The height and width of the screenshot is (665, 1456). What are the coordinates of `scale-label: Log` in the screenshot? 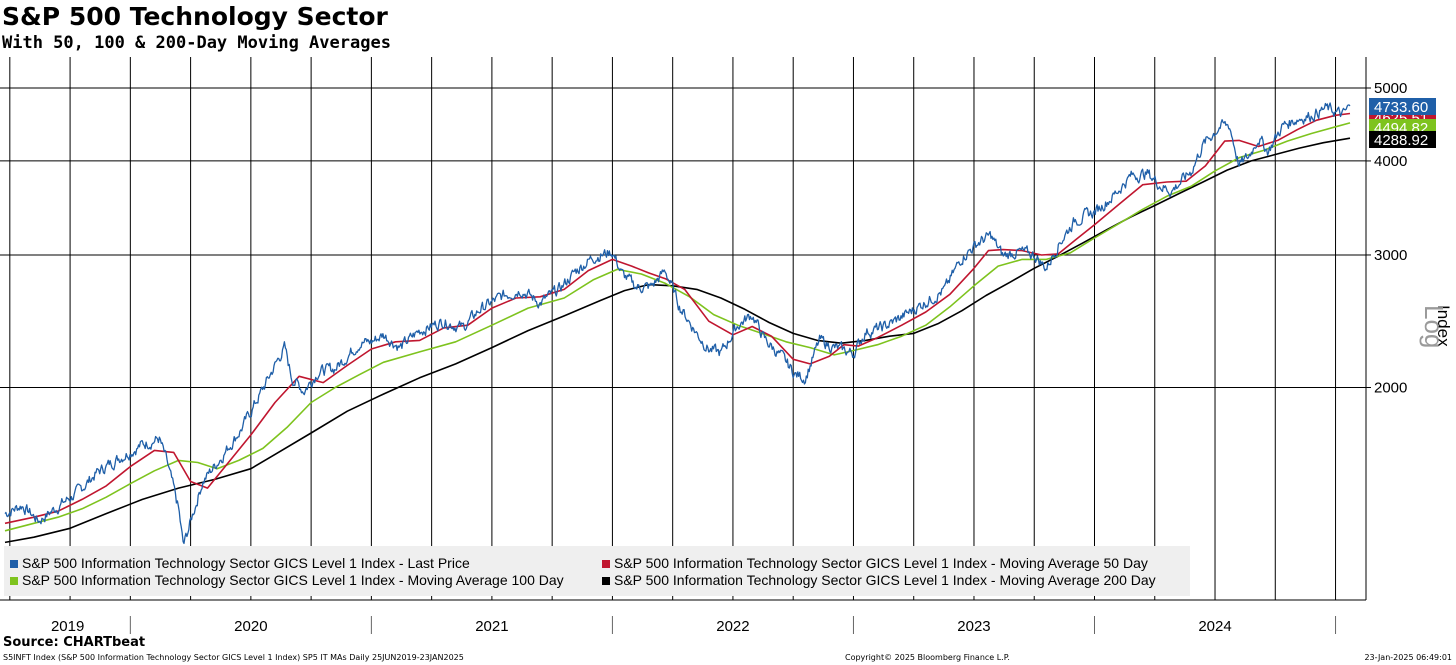 It's located at (1434, 326).